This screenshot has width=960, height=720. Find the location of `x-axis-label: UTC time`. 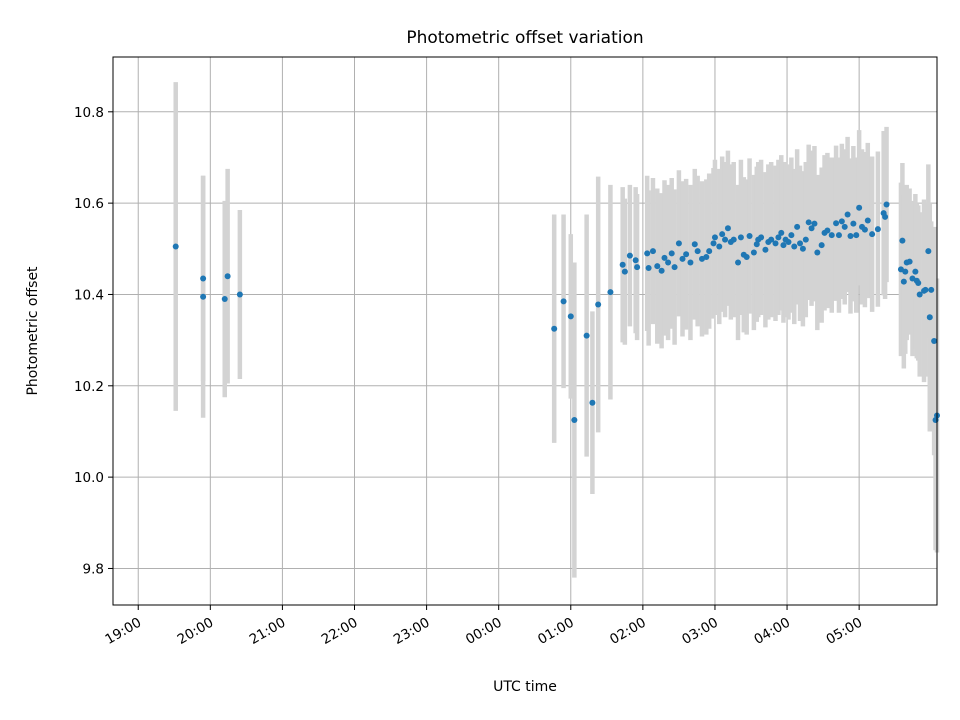

x-axis-label: UTC time is located at coordinates (525, 687).